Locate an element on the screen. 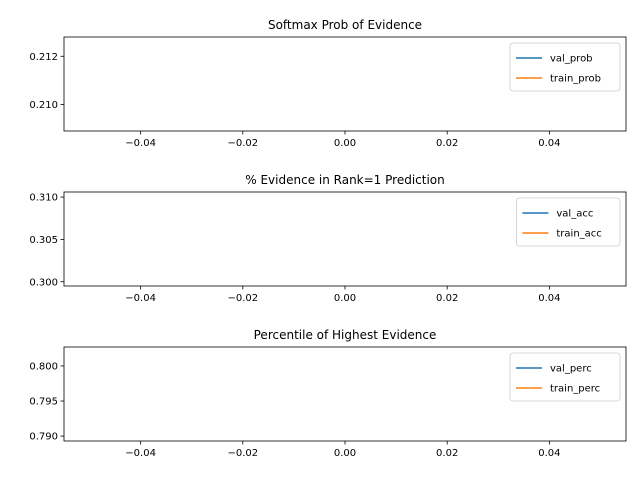 The image size is (640, 480). chart-title: Softmax Prob of Evidence is located at coordinates (345, 25).